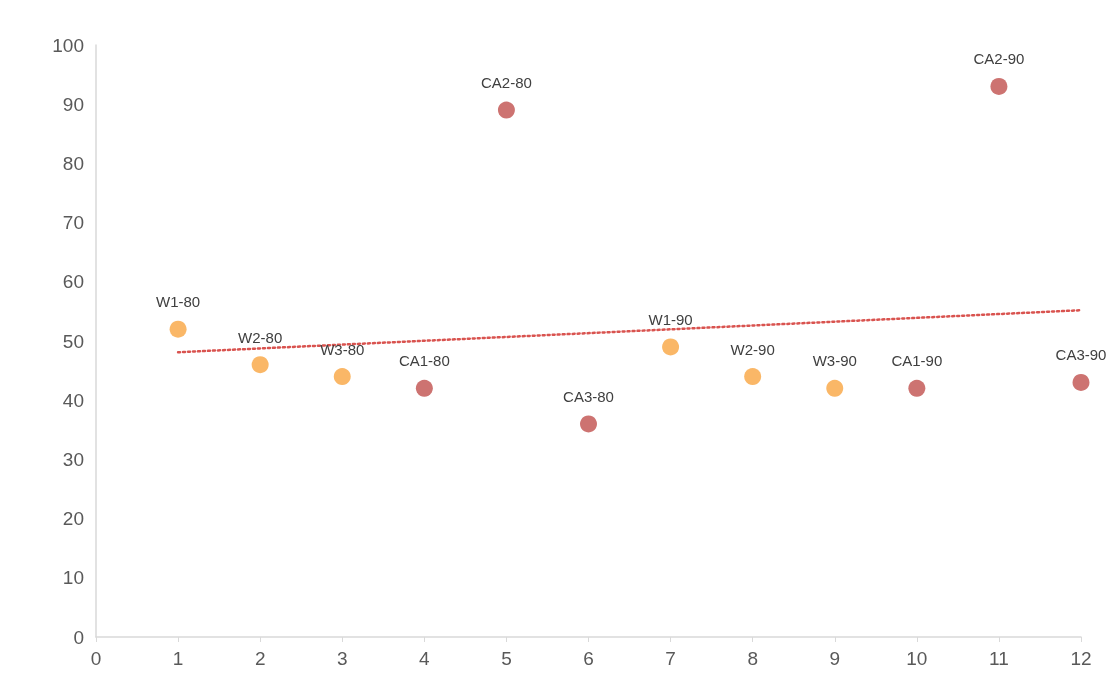  Describe the element at coordinates (68, 45) in the screenshot. I see `y-tick-label: 100` at that location.